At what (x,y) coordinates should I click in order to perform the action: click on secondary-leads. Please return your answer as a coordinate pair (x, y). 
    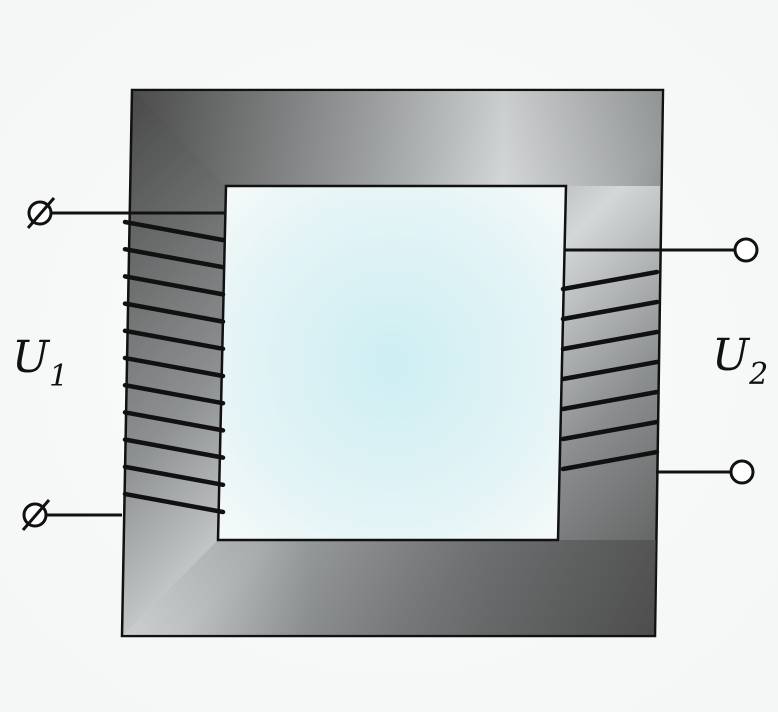
    Looking at the image, I should click on (661, 361).